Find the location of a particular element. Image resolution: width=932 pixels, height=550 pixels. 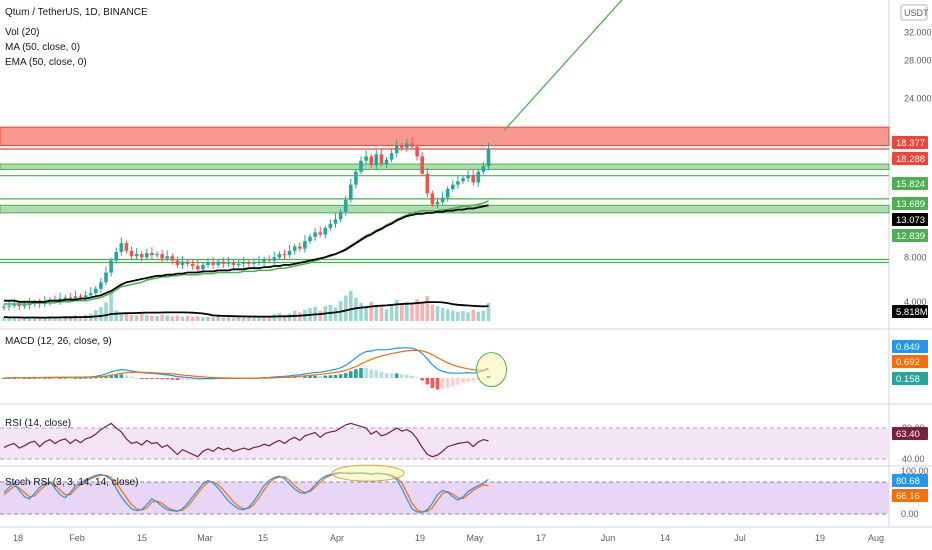

date-tick-label: 19 is located at coordinates (420, 538).